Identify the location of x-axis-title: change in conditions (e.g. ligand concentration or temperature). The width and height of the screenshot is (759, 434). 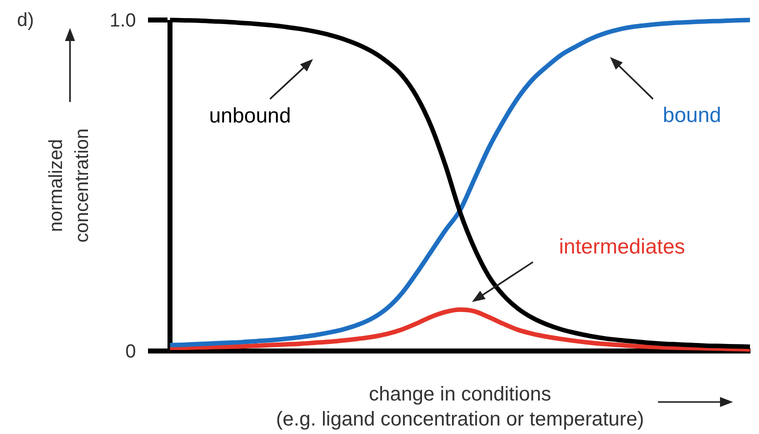
(460, 407).